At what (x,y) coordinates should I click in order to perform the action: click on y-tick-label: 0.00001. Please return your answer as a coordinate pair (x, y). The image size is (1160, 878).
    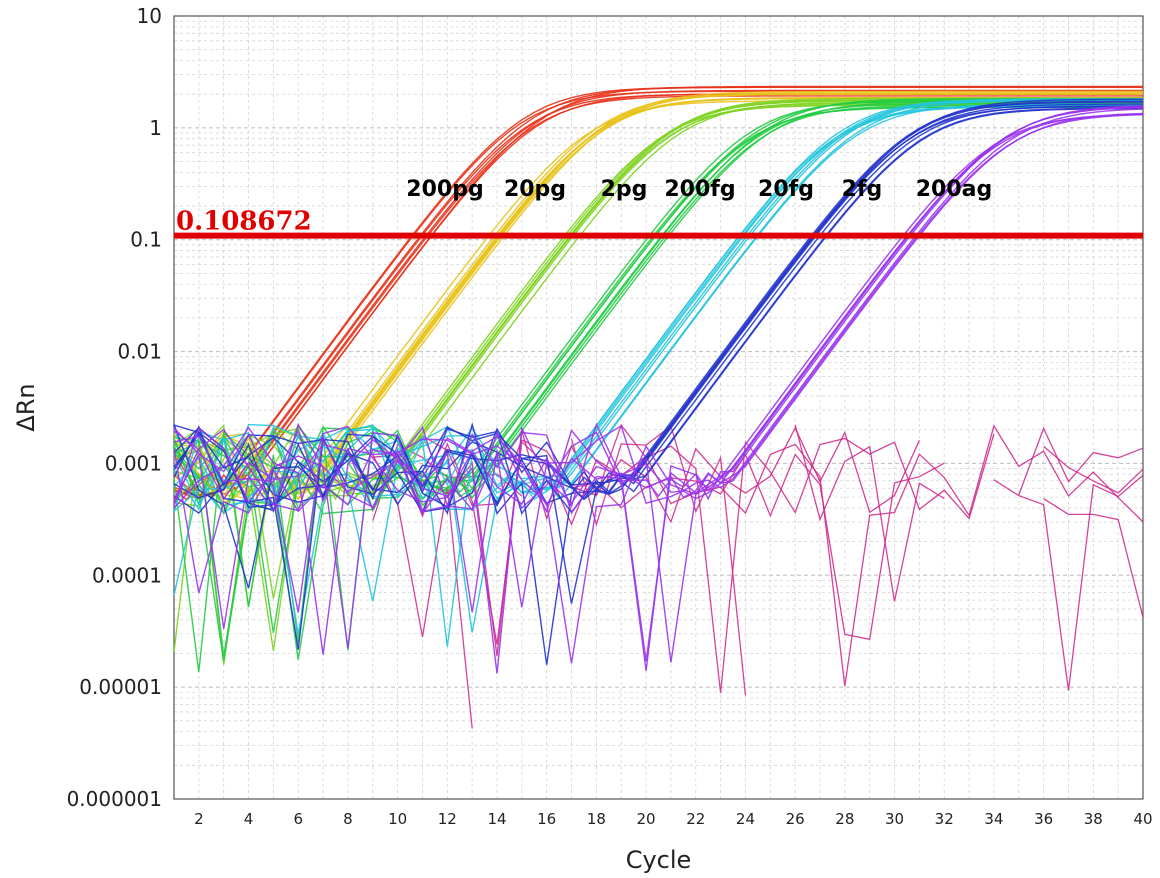
    Looking at the image, I should click on (120, 687).